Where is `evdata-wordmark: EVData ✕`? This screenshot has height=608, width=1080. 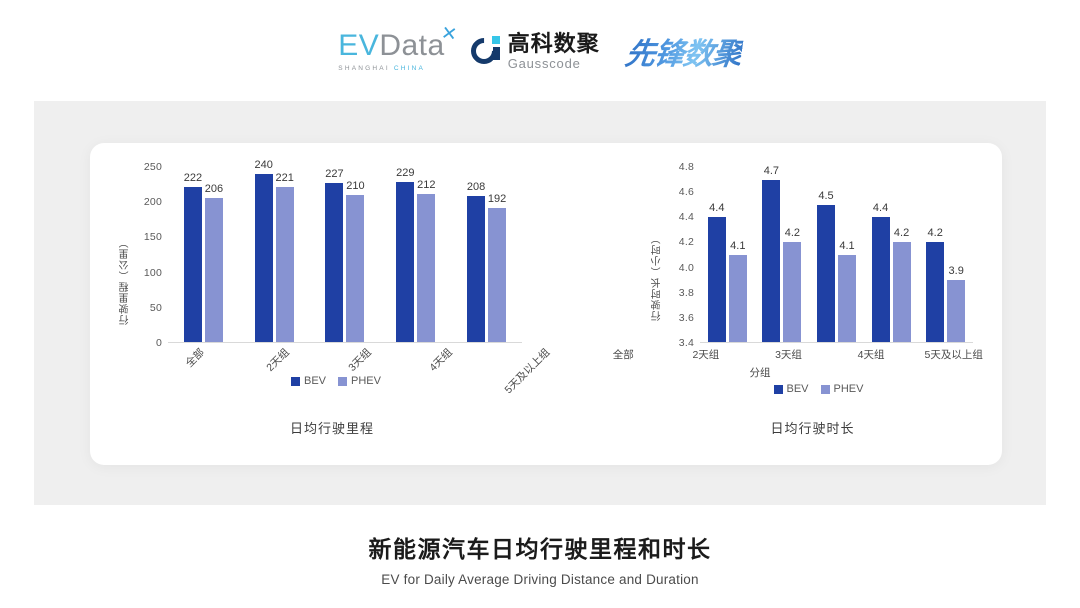
evdata-wordmark: EVData ✕ is located at coordinates (398, 42).